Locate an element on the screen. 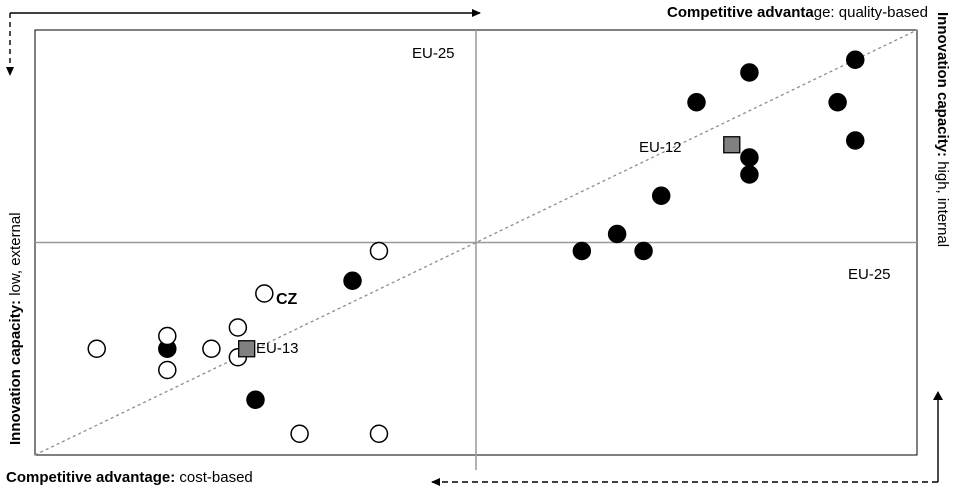 The height and width of the screenshot is (490, 955). eu25-vertical-label: EU-25 is located at coordinates (433, 53).